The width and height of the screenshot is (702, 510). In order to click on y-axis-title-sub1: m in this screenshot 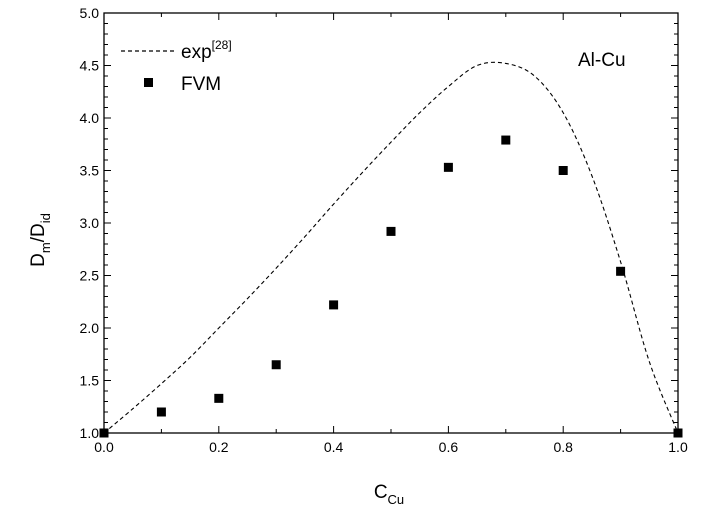, I will do `click(45, 247)`.